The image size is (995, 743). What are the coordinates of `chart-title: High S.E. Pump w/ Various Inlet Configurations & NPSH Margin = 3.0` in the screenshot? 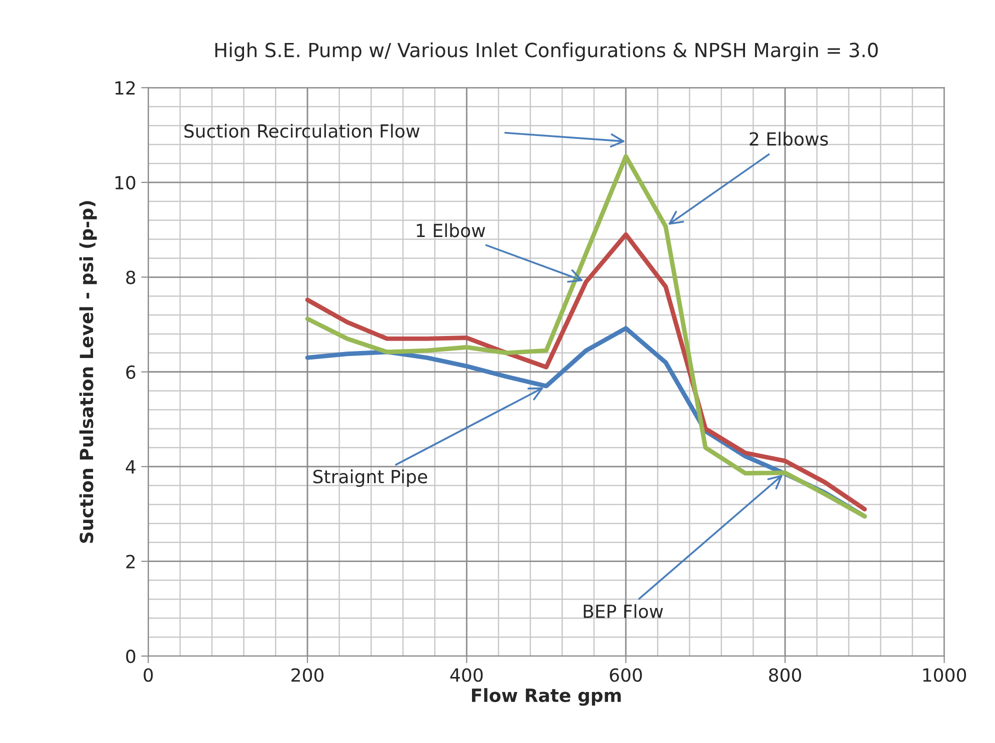 It's located at (546, 52).